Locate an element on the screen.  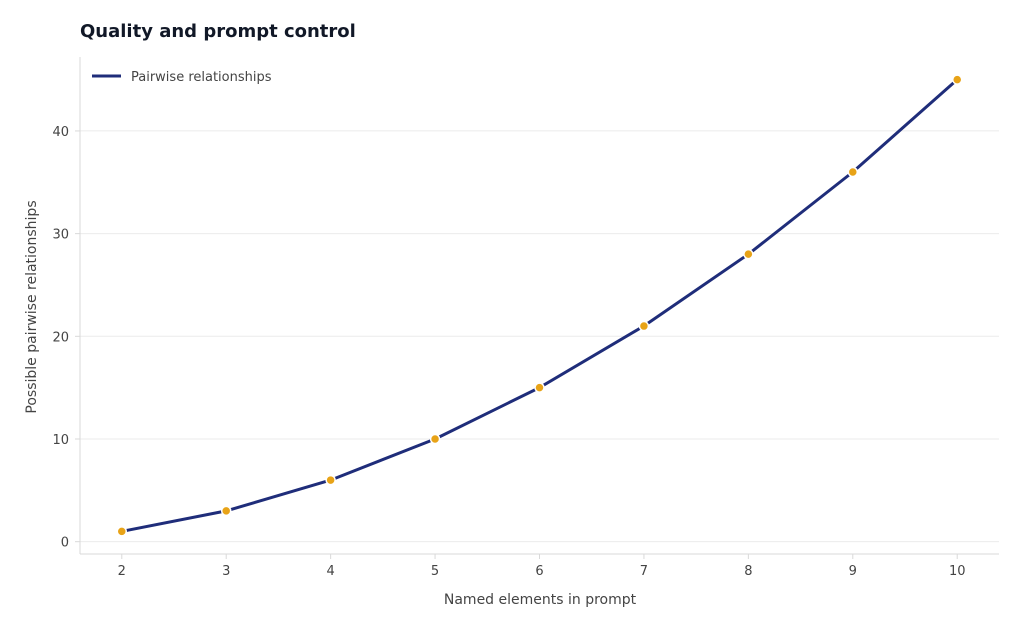
x-tick-labels: 2 3 4 5 6 7 8 9 10 is located at coordinates (542, 571).